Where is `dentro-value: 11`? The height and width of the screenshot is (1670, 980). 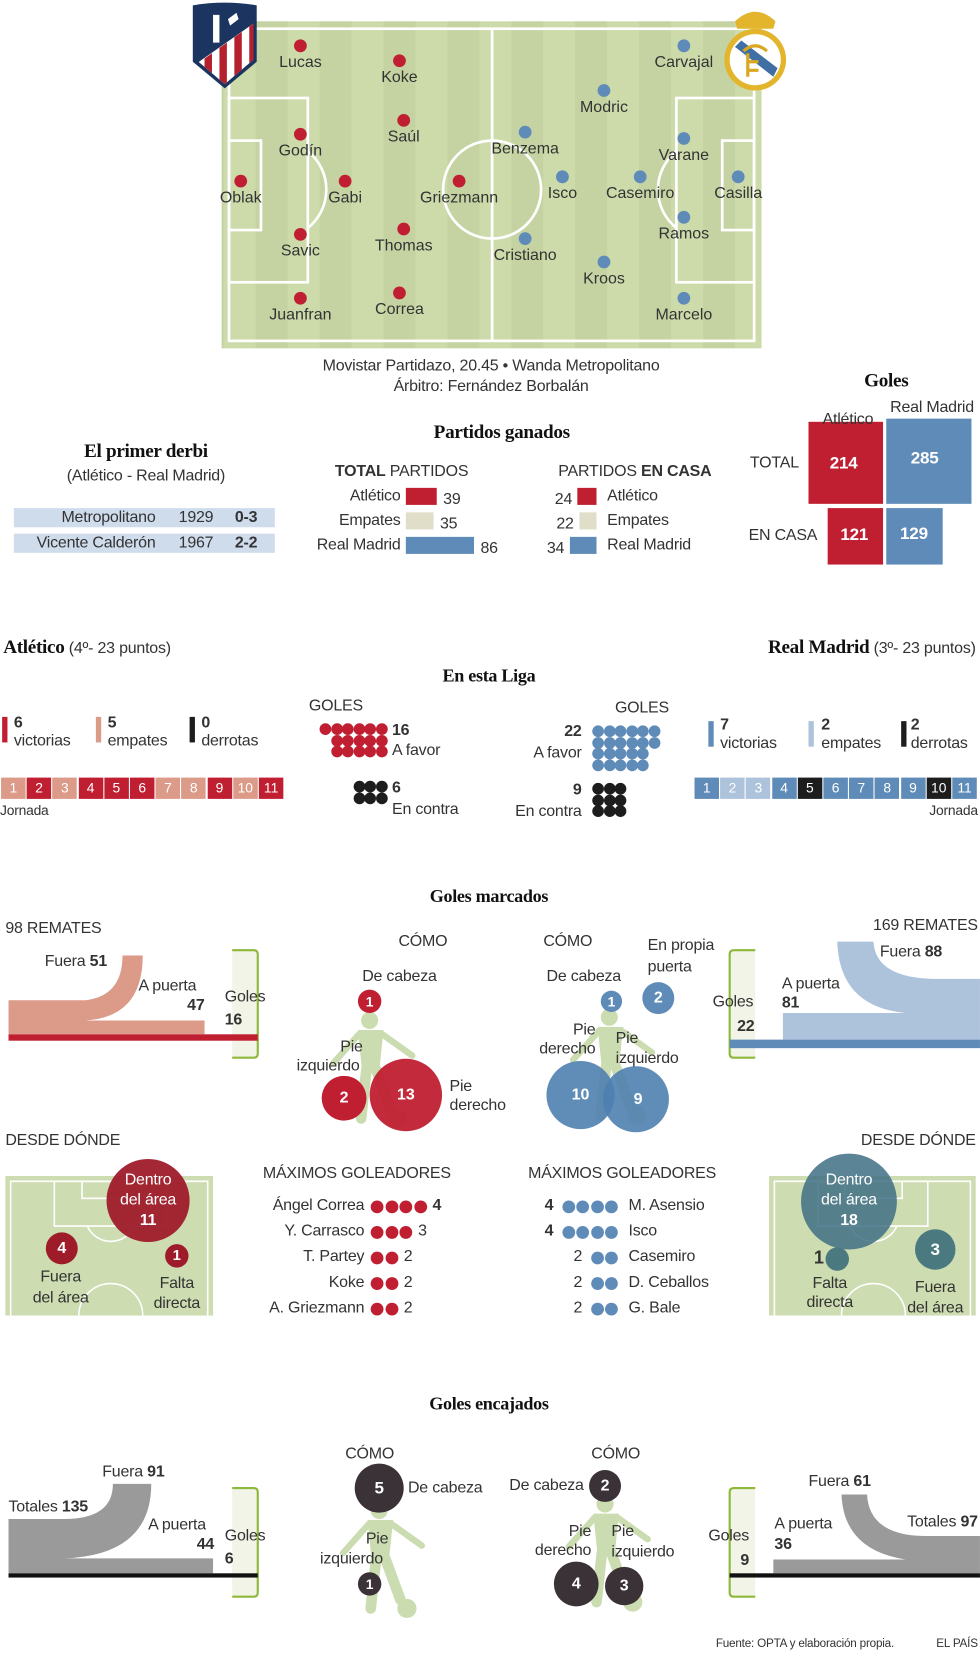
dentro-value: 11 is located at coordinates (148, 1220).